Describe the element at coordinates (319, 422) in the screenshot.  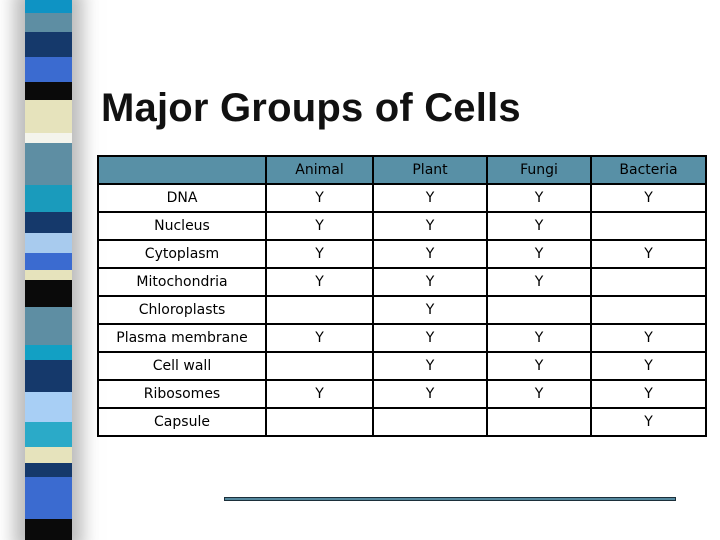
I see `cell-capsule-animal` at that location.